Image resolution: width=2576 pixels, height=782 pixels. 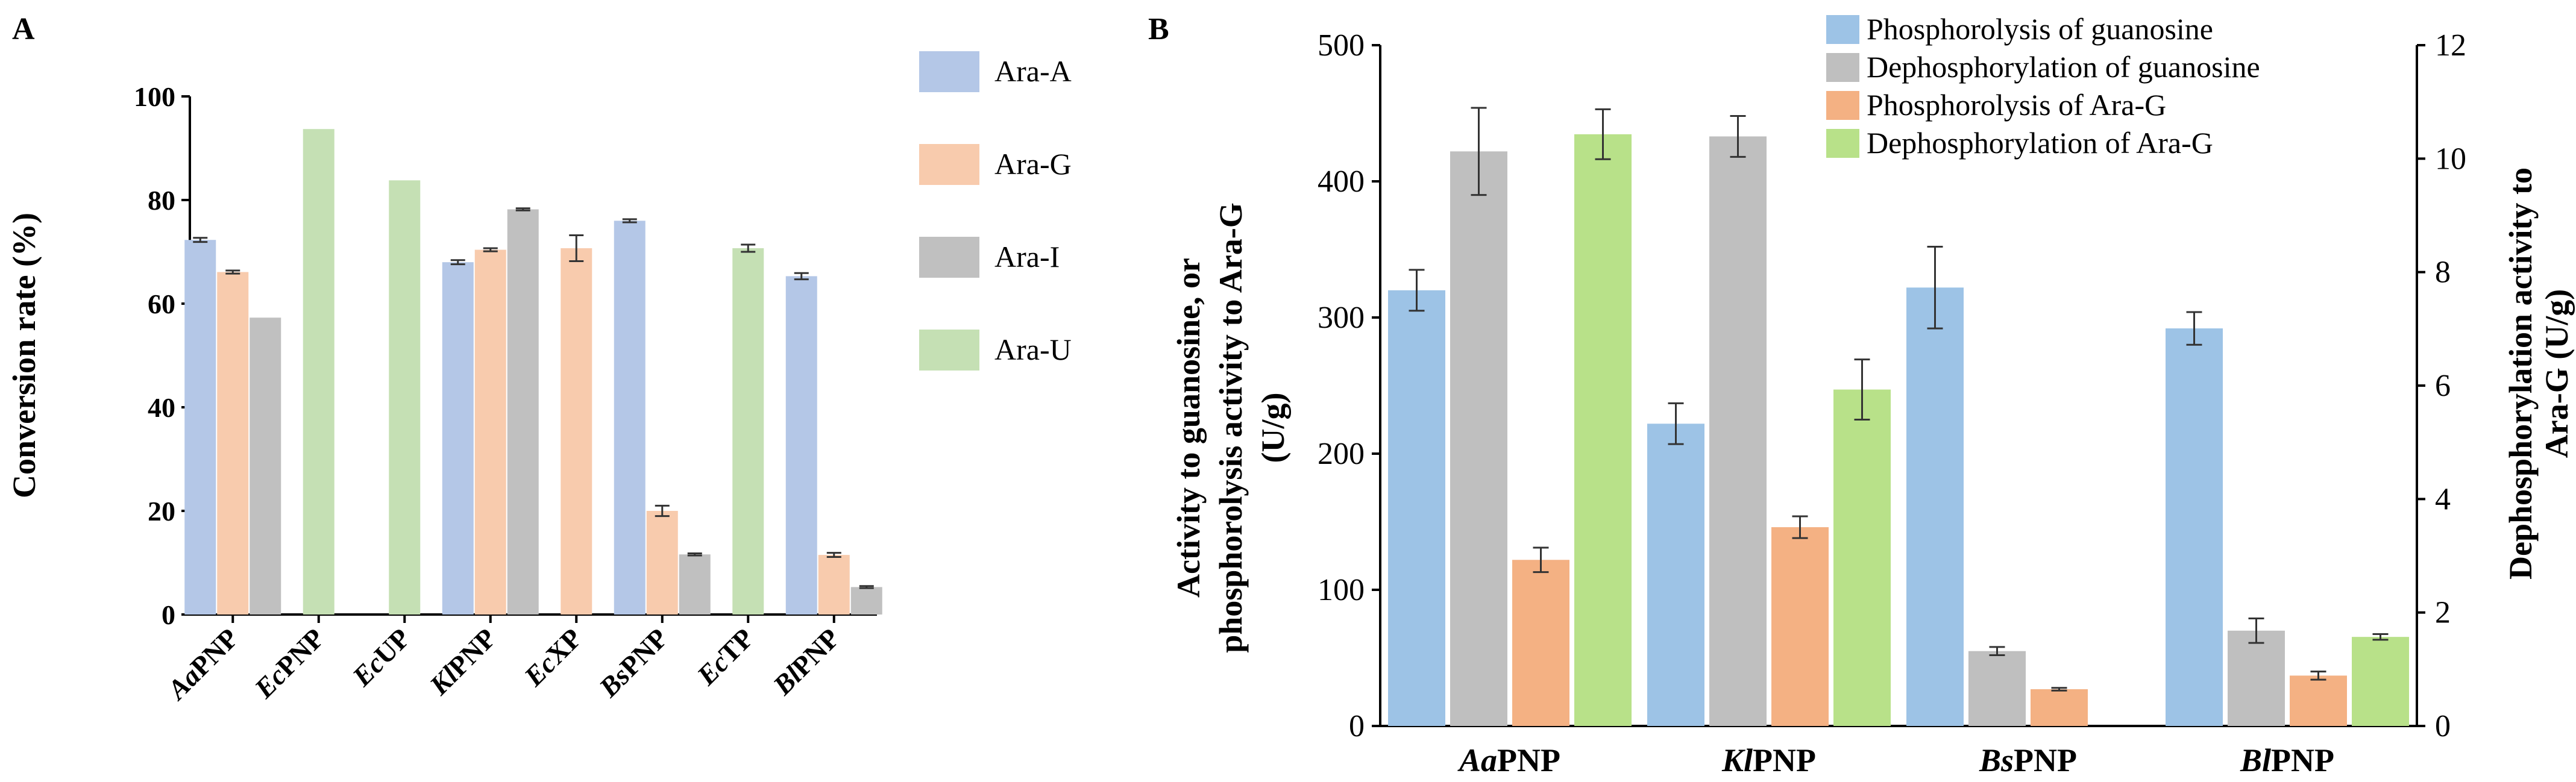 What do you see at coordinates (632, 662) in the screenshot?
I see `x-tick-label-5: BsPNP` at bounding box center [632, 662].